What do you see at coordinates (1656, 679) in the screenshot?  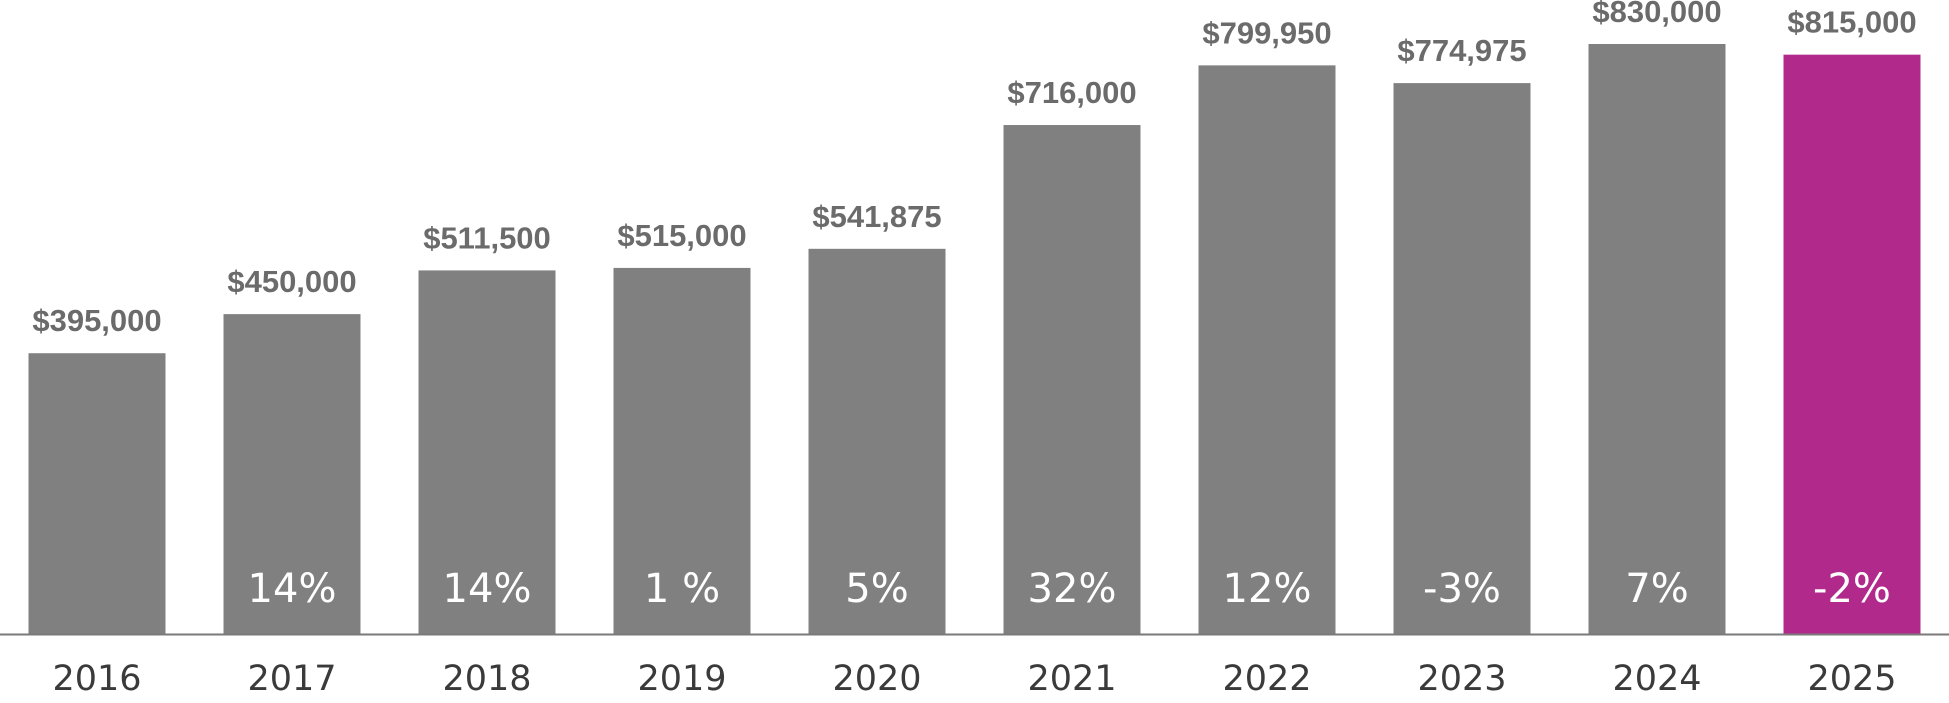 I see `year-label-2024: 2024` at bounding box center [1656, 679].